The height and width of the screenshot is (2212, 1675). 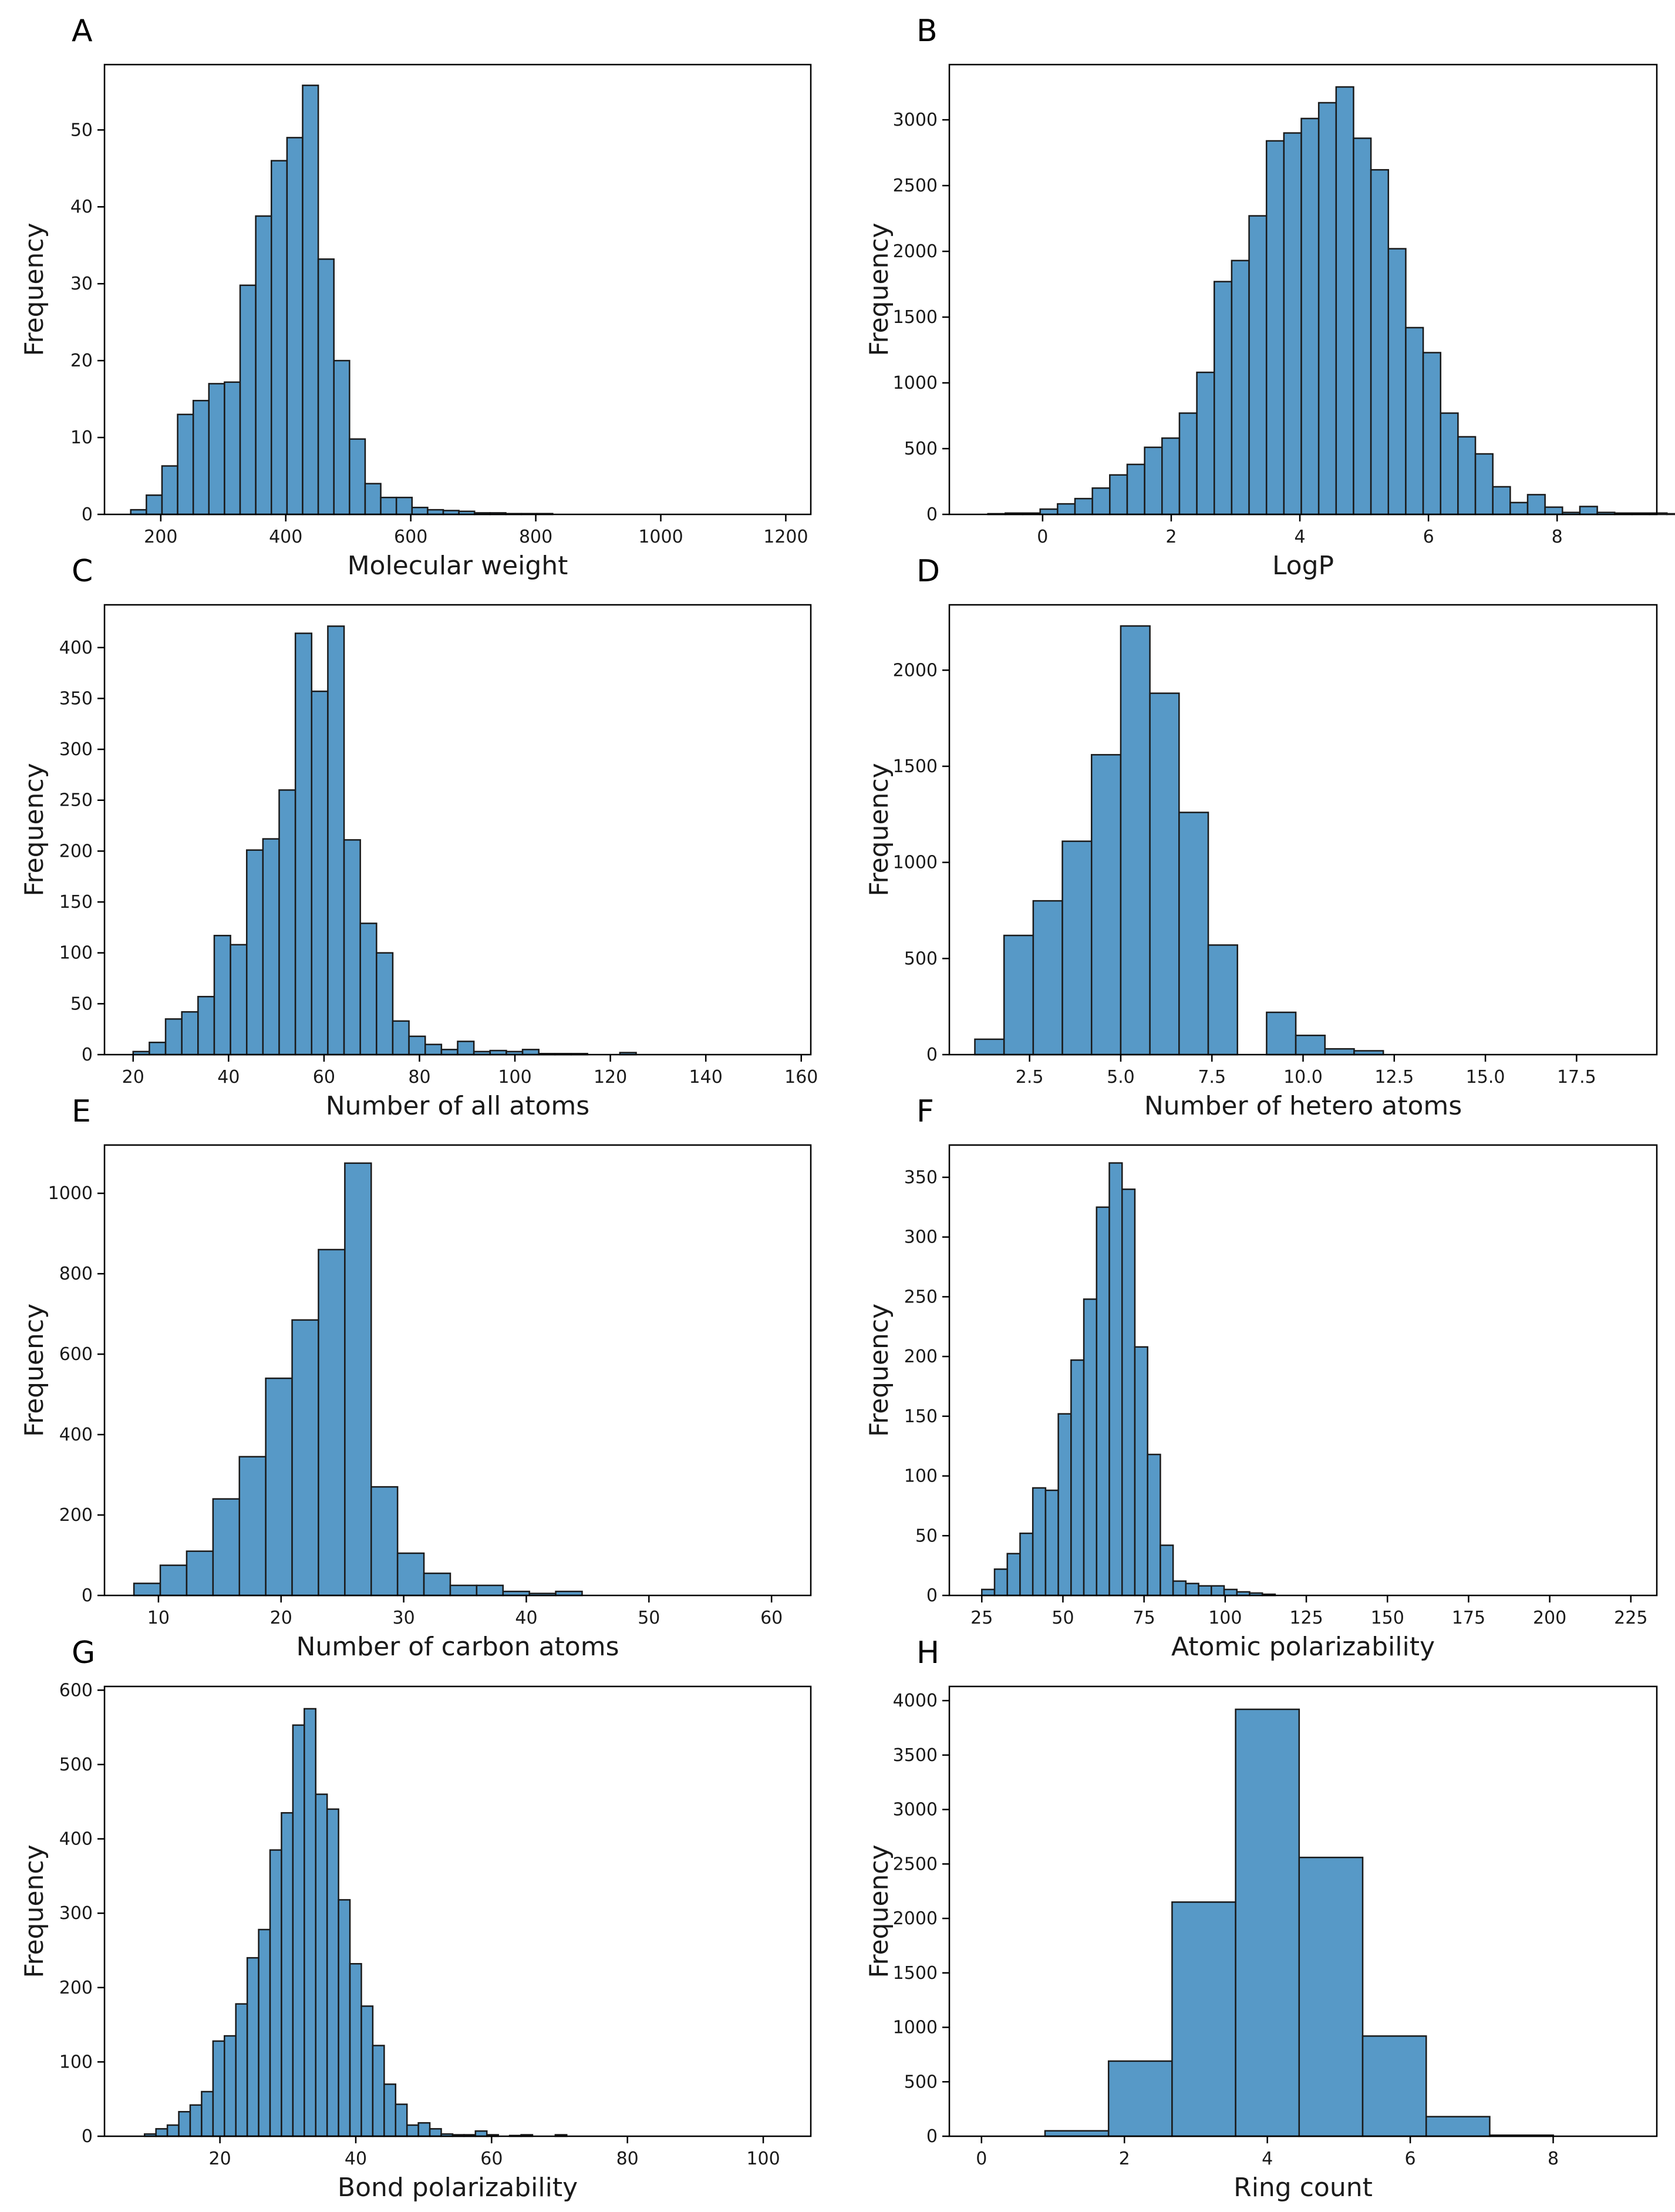 I want to click on panel-letter: G, so click(x=83, y=1653).